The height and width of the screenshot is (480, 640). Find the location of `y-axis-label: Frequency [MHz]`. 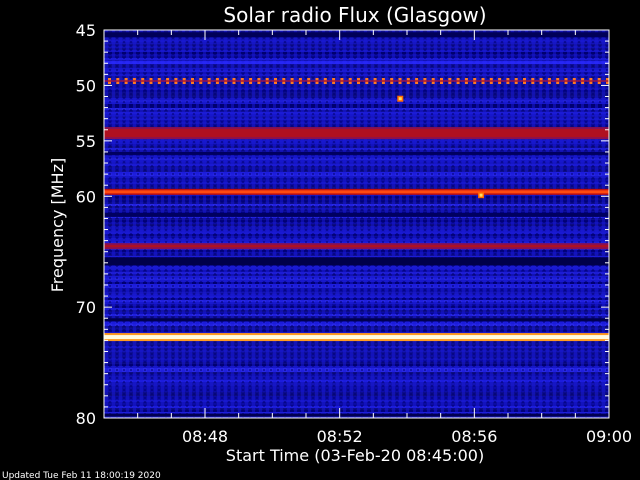

y-axis-label: Frequency [MHz] is located at coordinates (57, 225).